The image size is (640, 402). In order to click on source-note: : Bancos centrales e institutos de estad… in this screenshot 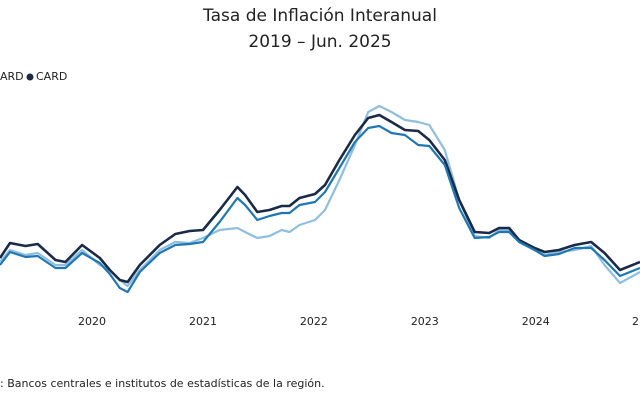, I will do `click(162, 383)`.